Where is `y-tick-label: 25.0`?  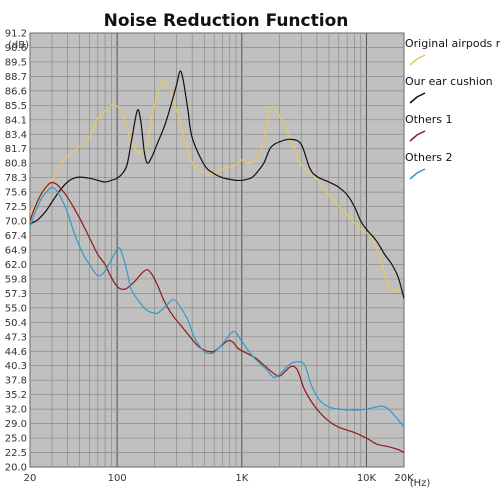
y-tick-label: 25.0 is located at coordinates (16, 439).